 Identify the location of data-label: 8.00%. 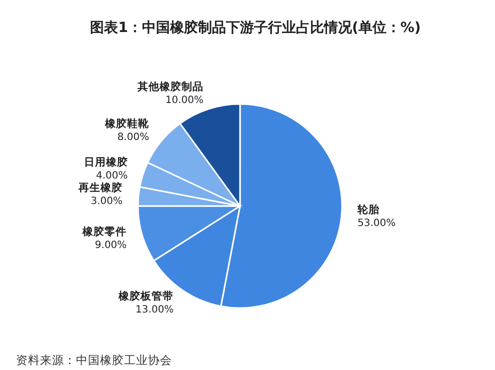
(133, 137).